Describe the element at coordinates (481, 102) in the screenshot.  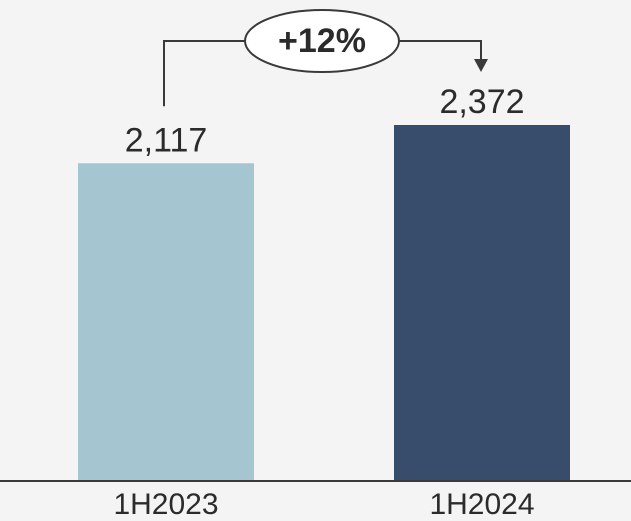
I see `data-label-1h2024: 2,372` at that location.